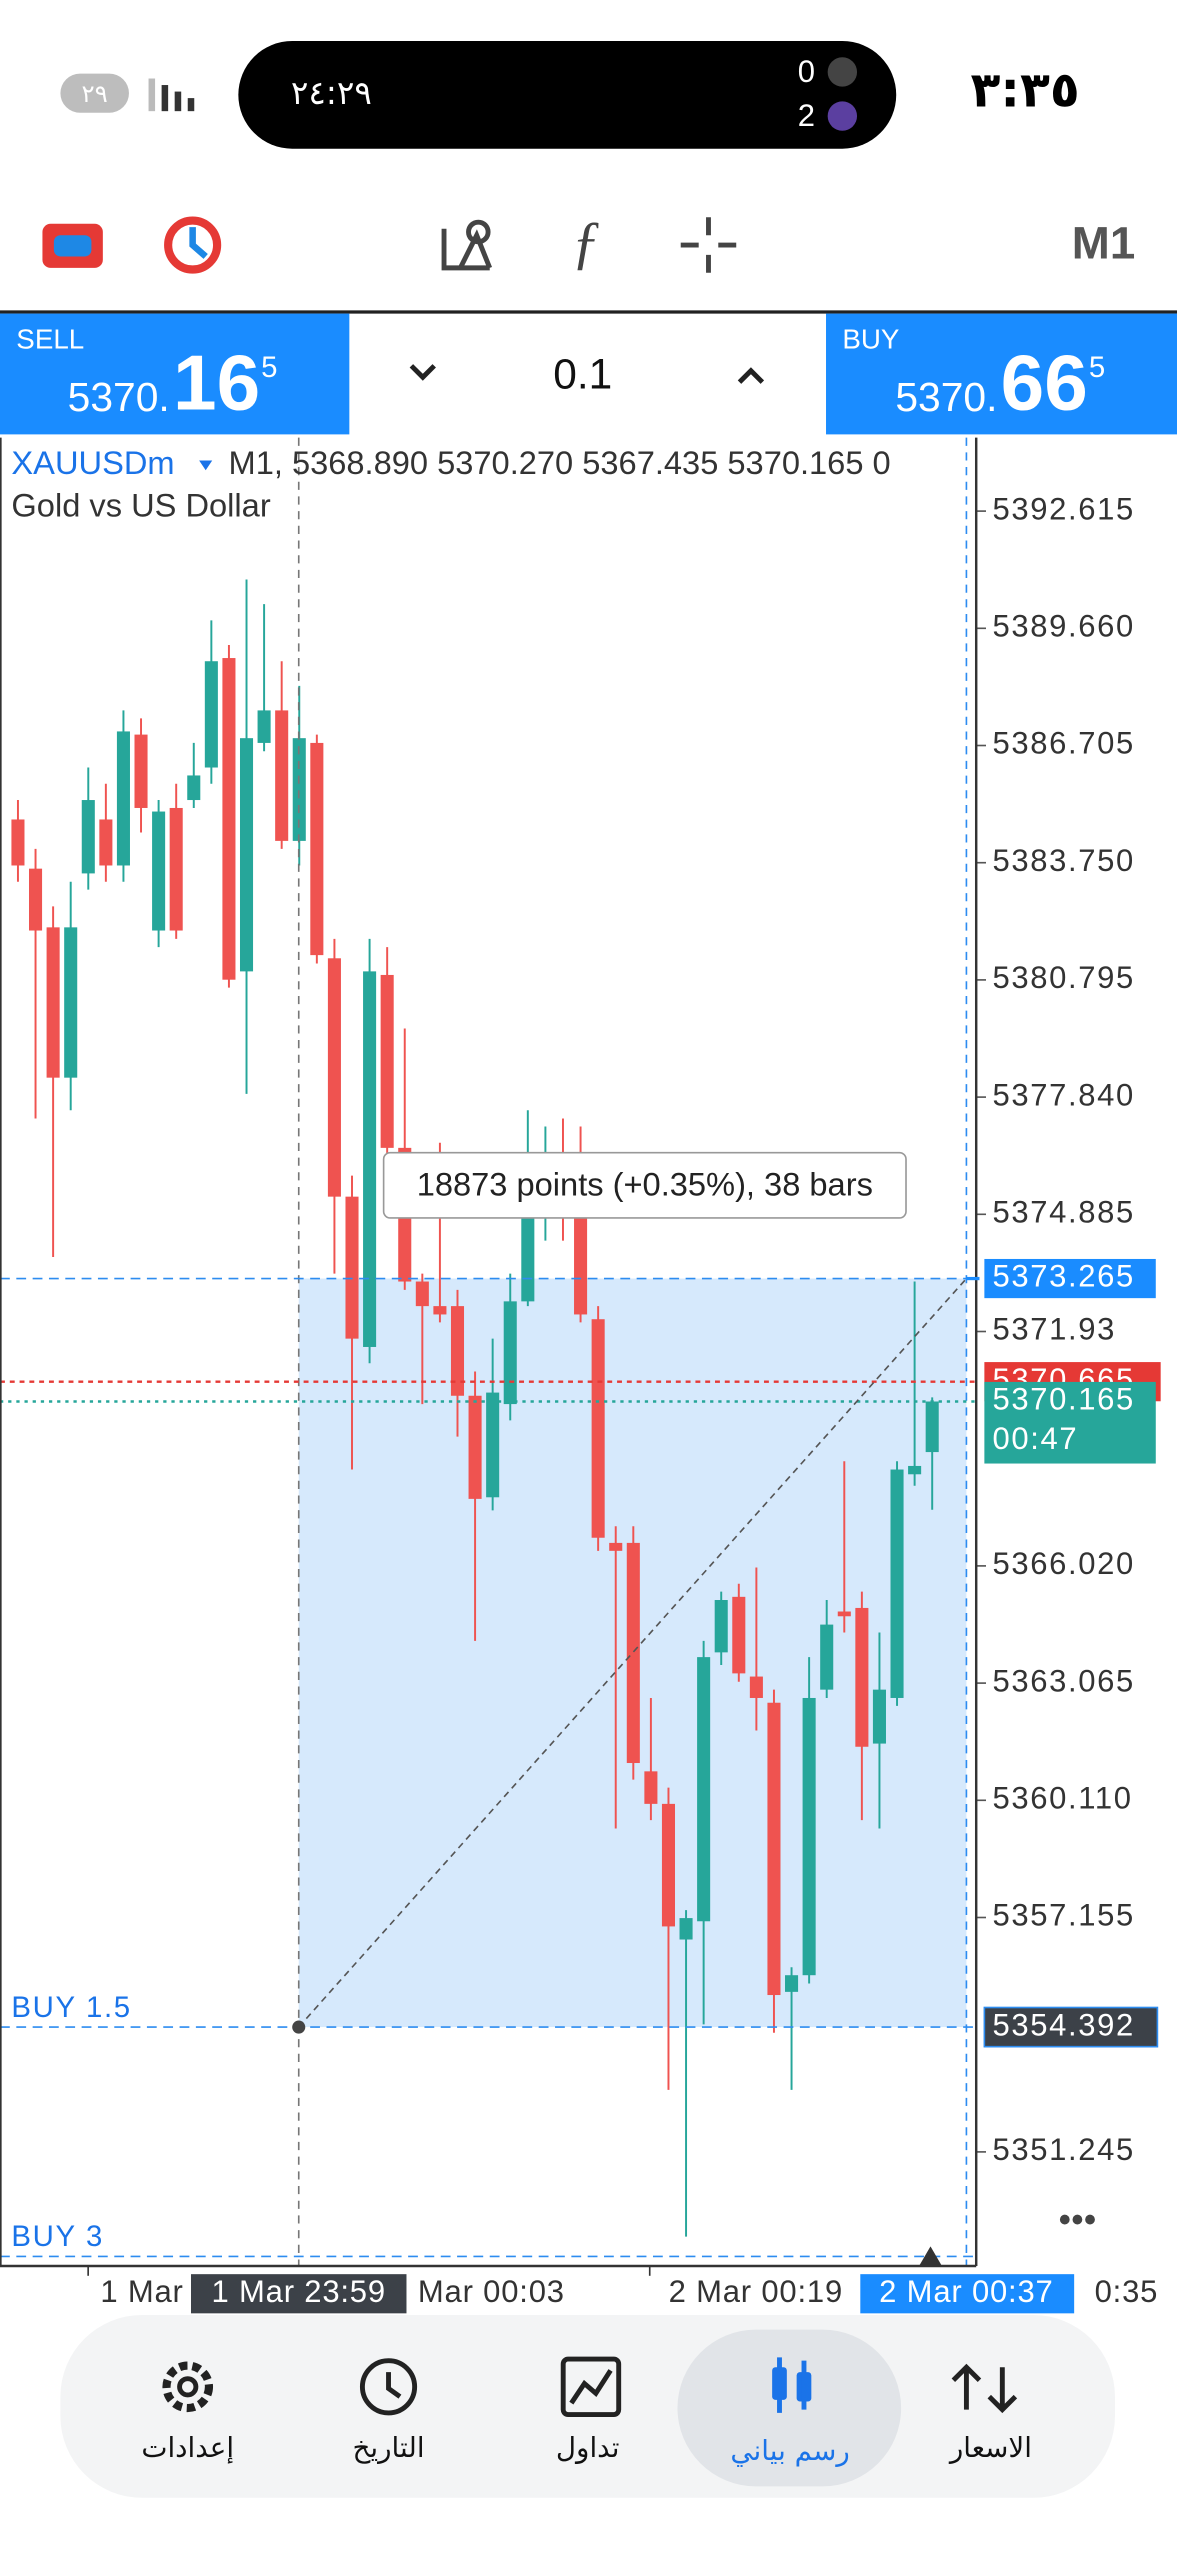 Image resolution: width=1177 pixels, height=2560 pixels. I want to click on y-tick-label: 5383.750, so click(1064, 860).